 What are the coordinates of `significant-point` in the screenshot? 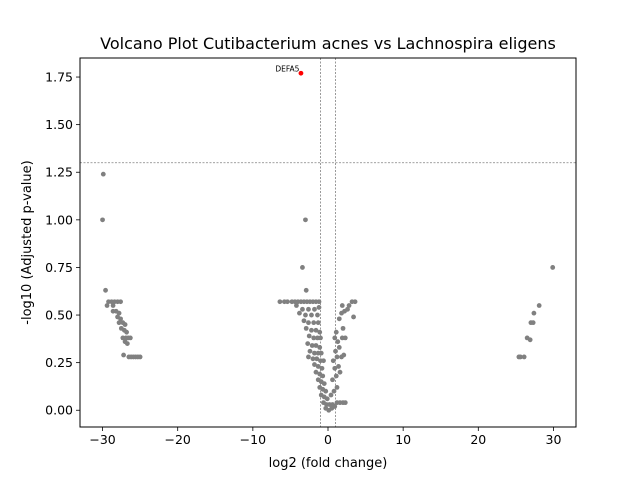 It's located at (301, 73).